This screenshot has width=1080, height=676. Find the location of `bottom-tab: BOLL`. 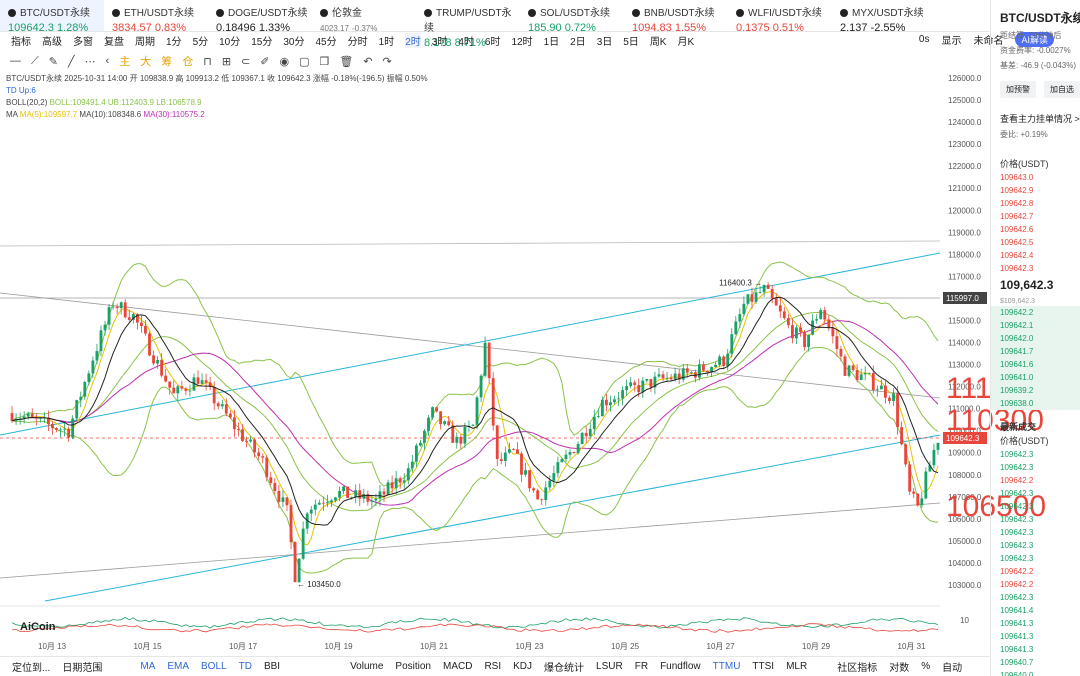

bottom-tab: BOLL is located at coordinates (214, 666).